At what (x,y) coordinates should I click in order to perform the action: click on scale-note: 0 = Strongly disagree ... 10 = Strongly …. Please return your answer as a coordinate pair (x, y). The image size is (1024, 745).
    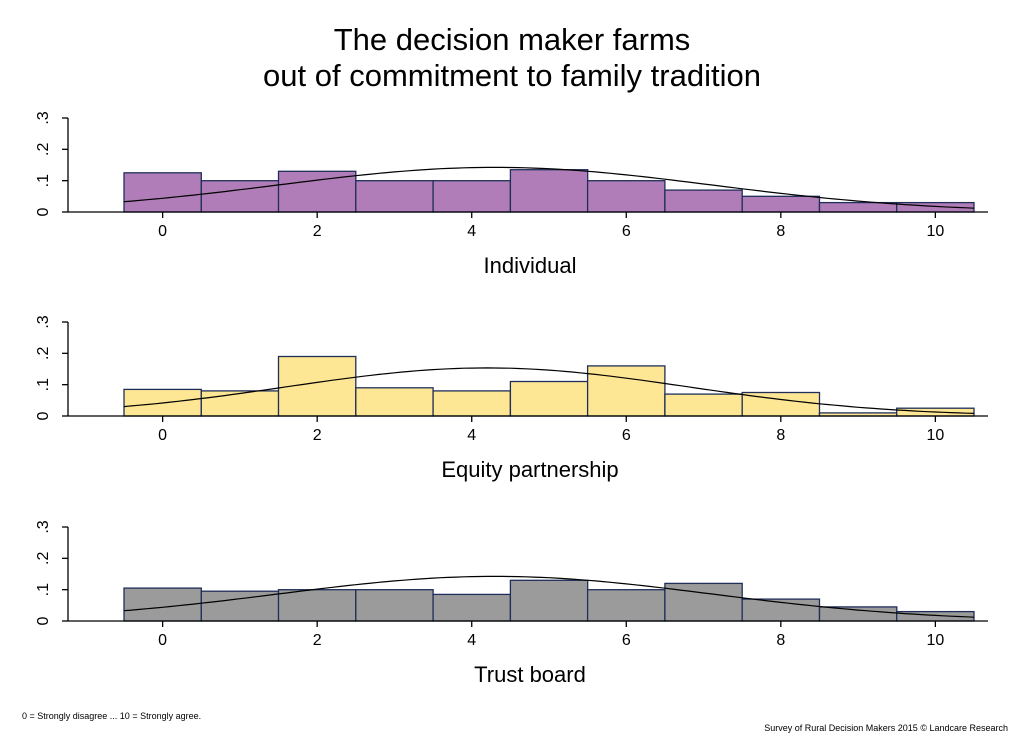
    Looking at the image, I should click on (111, 716).